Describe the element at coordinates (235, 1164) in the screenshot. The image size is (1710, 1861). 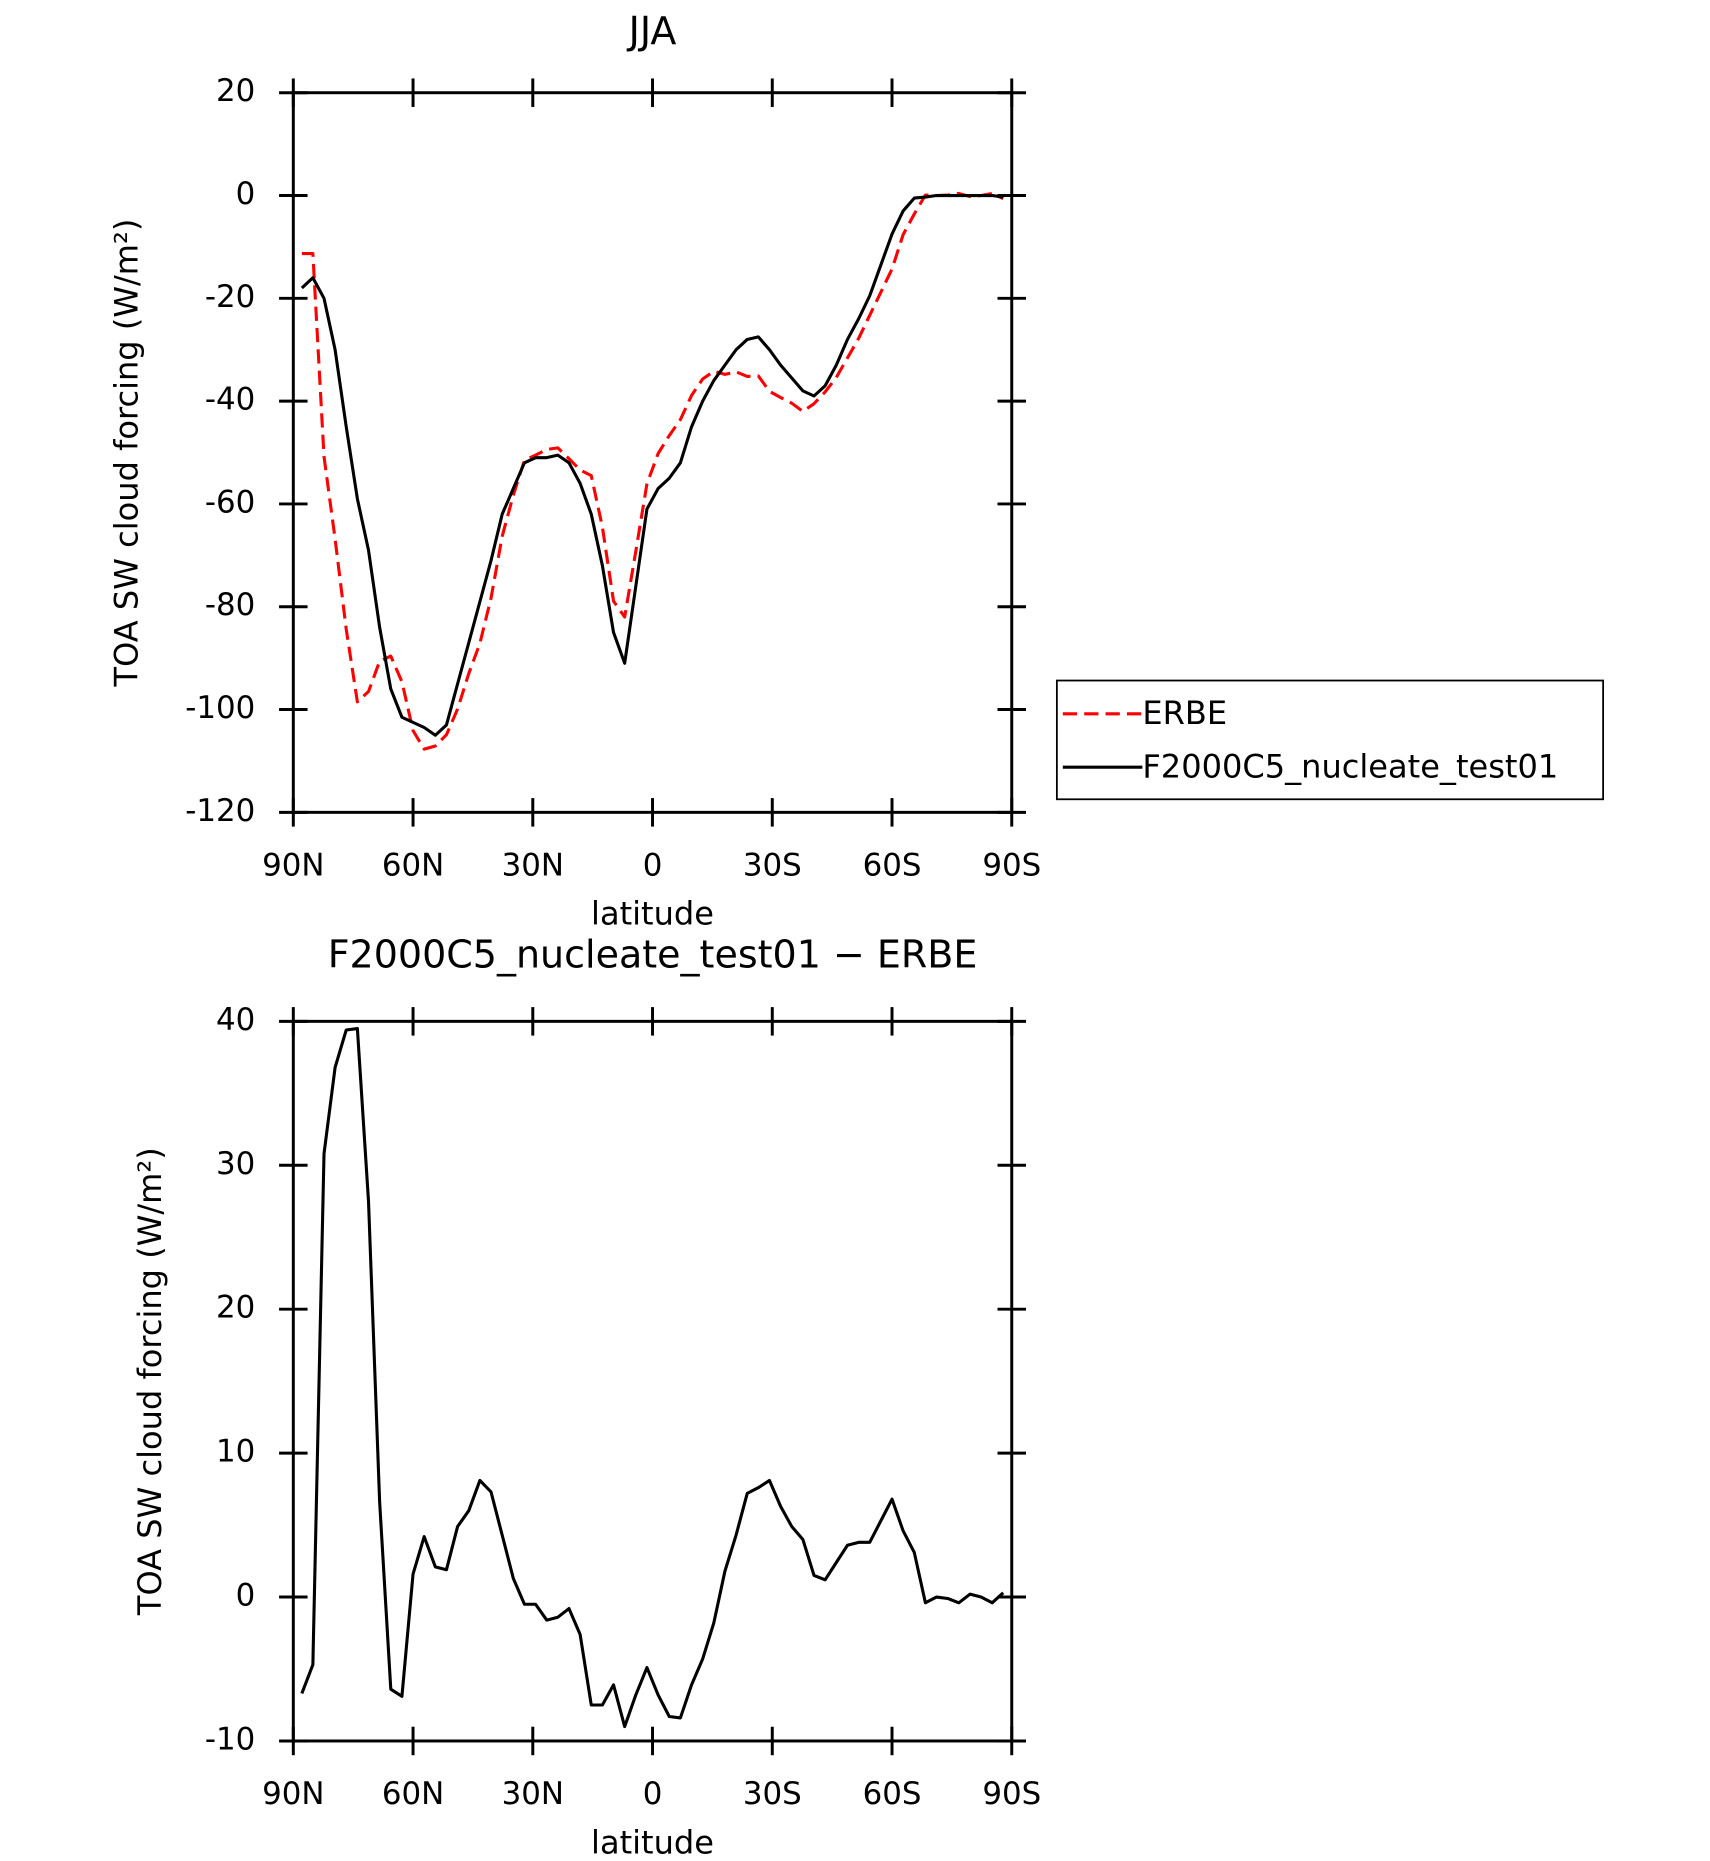
I see `y-tick-label: 30` at that location.